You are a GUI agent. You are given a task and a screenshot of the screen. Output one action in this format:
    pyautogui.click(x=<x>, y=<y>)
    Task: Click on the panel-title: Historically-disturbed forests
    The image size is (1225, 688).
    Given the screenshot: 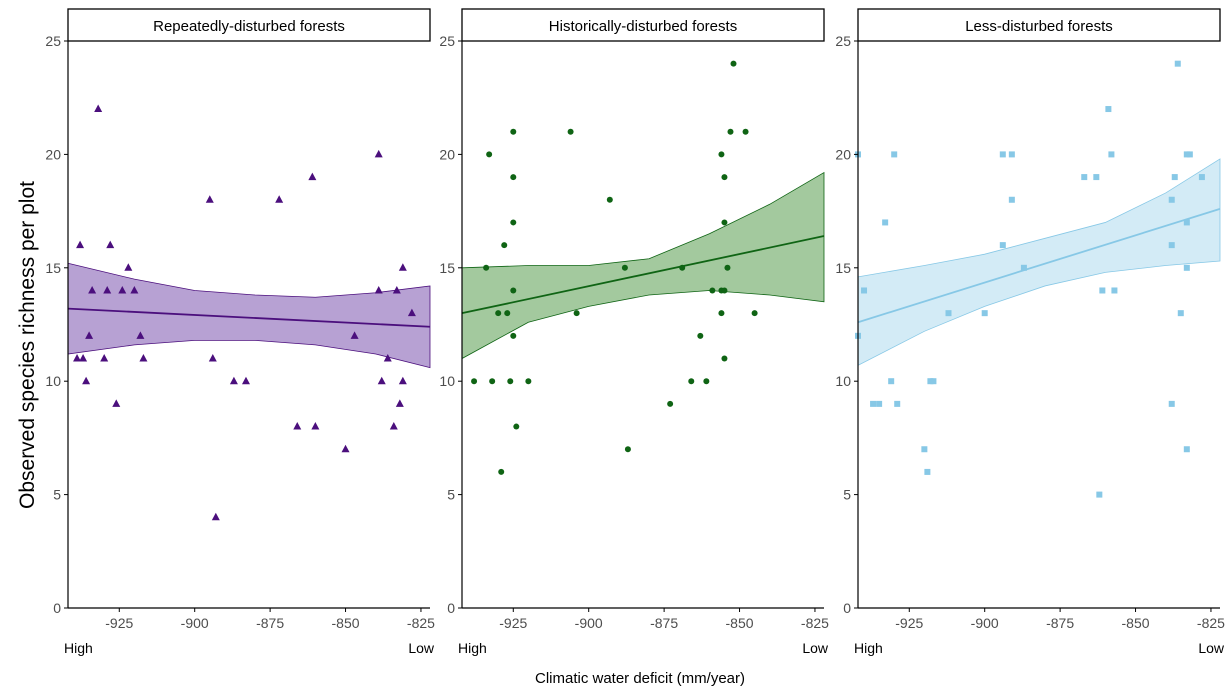 What is the action you would take?
    pyautogui.click(x=643, y=26)
    